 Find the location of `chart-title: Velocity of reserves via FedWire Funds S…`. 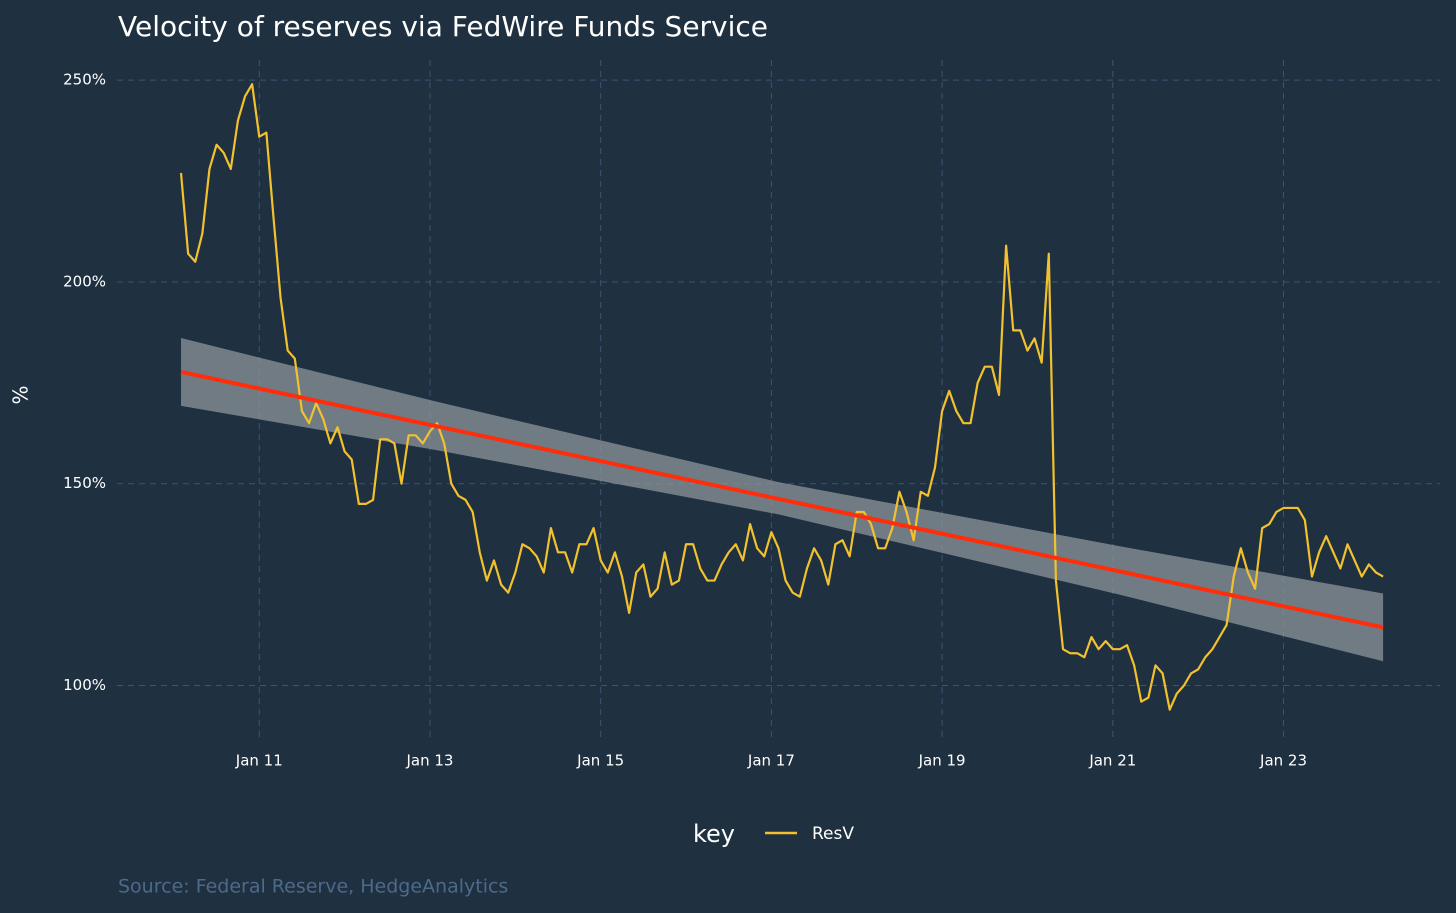

chart-title: Velocity of reserves via FedWire Funds S… is located at coordinates (443, 26).